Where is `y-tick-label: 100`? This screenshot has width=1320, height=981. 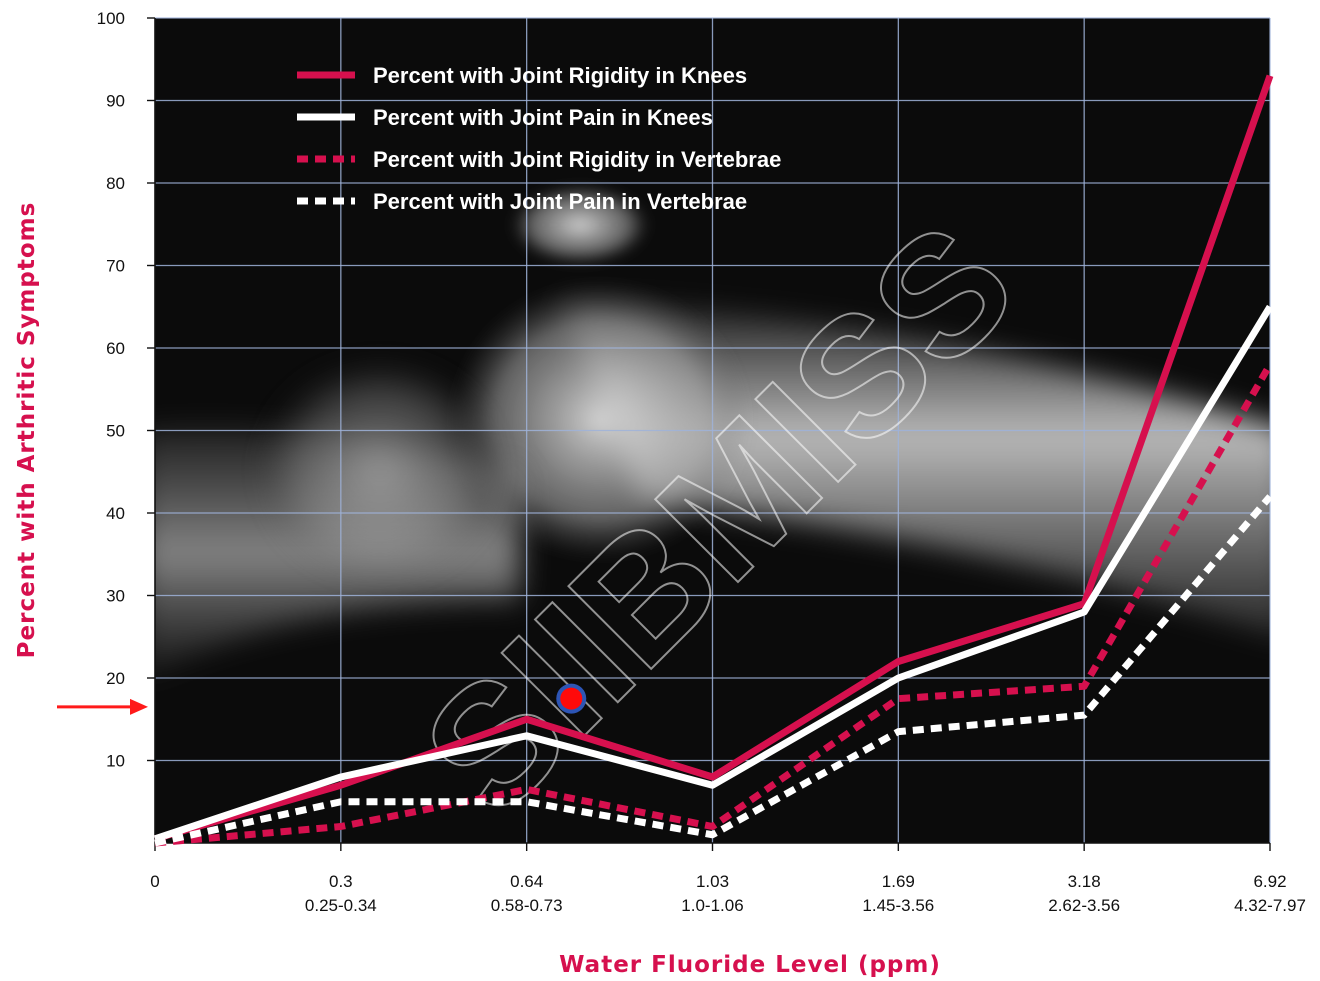 y-tick-label: 100 is located at coordinates (111, 18).